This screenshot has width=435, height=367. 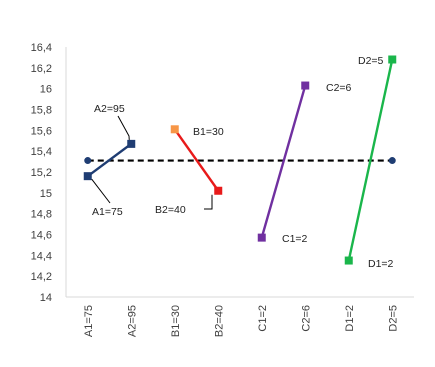 I want to click on y-tick-label: 14,4, so click(x=41, y=256).